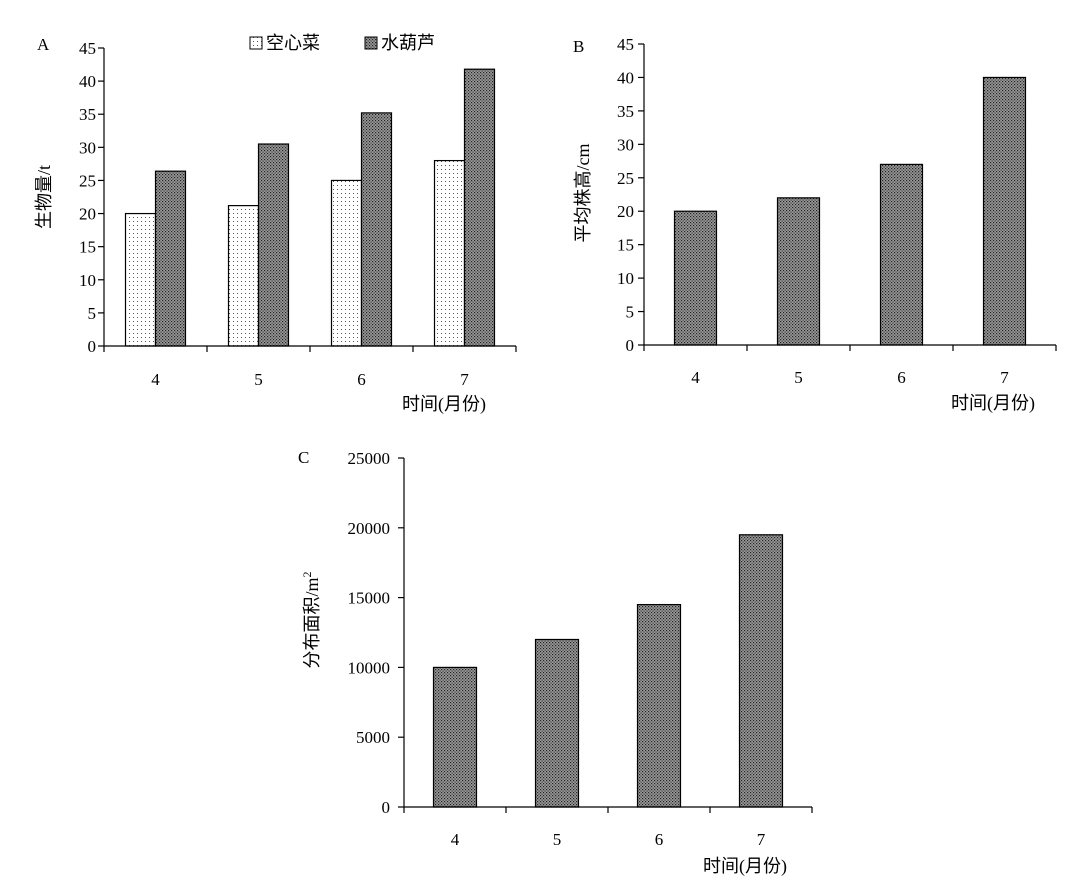  What do you see at coordinates (369, 667) in the screenshot?
I see `panel-c-y-tick-label: 10000` at bounding box center [369, 667].